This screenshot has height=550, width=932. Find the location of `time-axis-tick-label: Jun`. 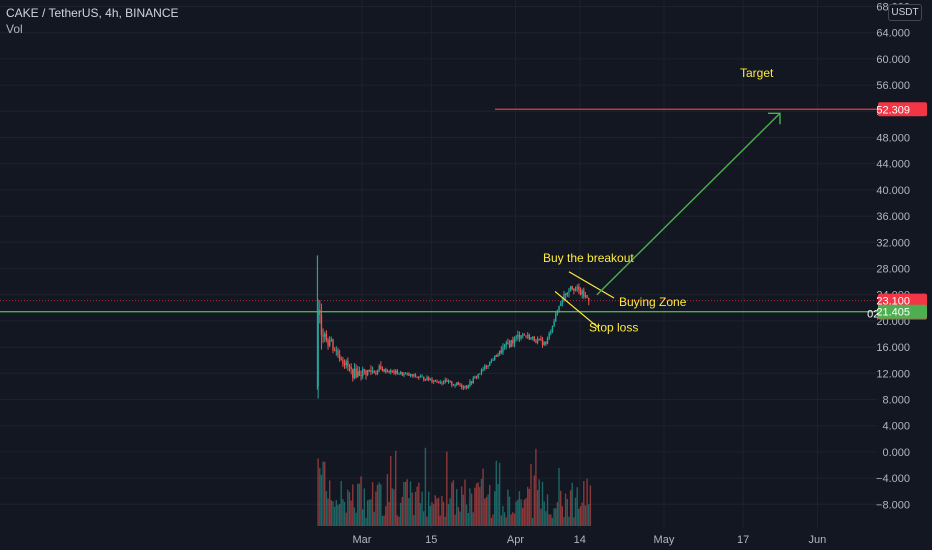

time-axis-tick-label: Jun is located at coordinates (818, 540).